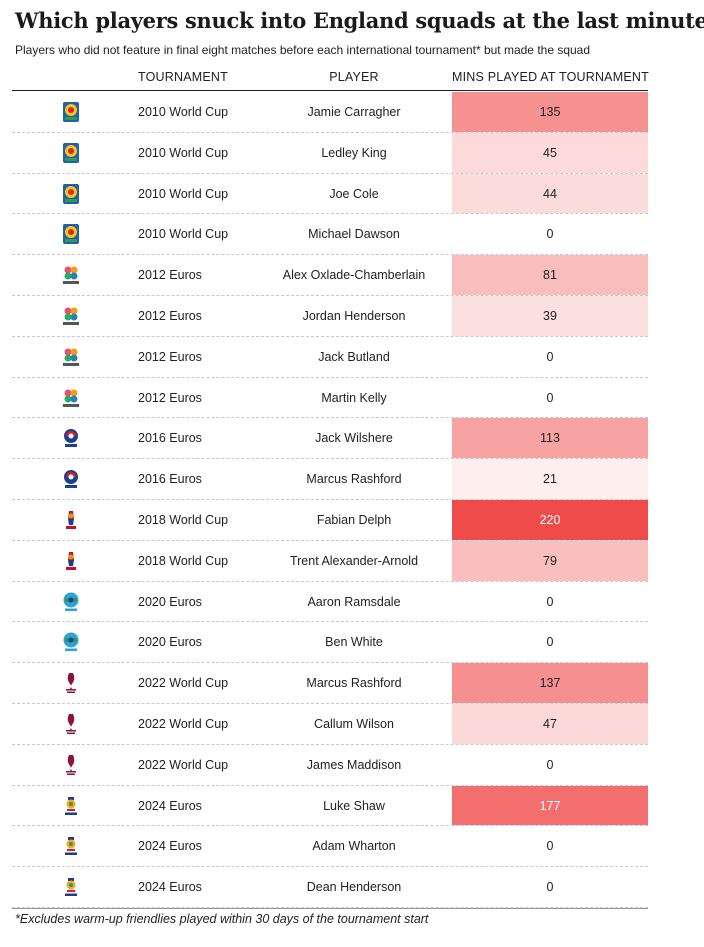 The height and width of the screenshot is (947, 704). I want to click on mins-cell: 137, so click(550, 683).